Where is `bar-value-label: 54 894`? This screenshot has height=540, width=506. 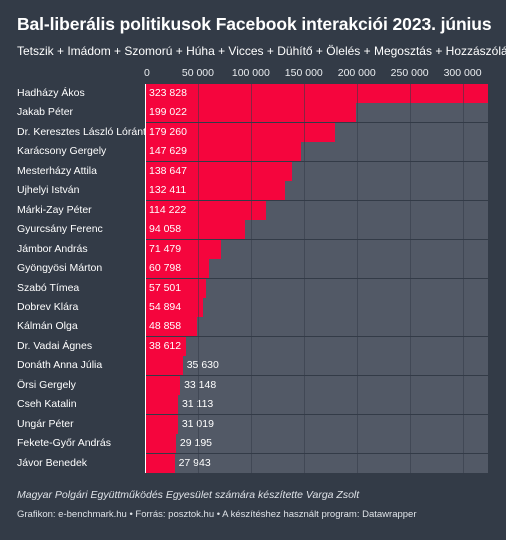
bar-value-label: 54 894 is located at coordinates (165, 306).